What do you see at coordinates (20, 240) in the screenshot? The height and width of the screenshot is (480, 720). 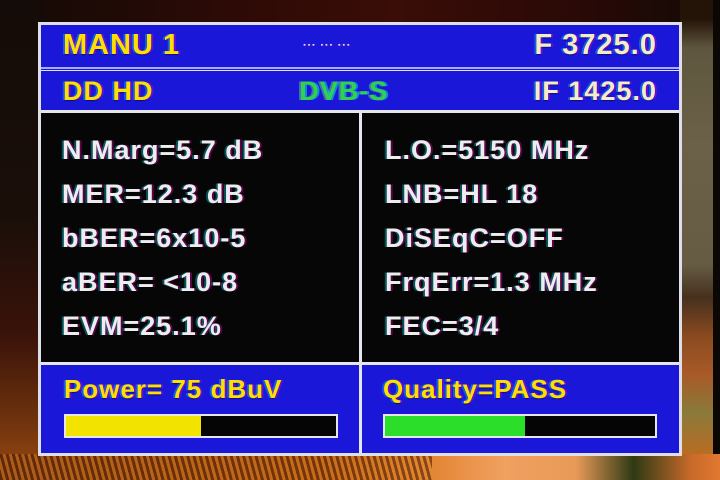 I see `background-left-strip` at bounding box center [20, 240].